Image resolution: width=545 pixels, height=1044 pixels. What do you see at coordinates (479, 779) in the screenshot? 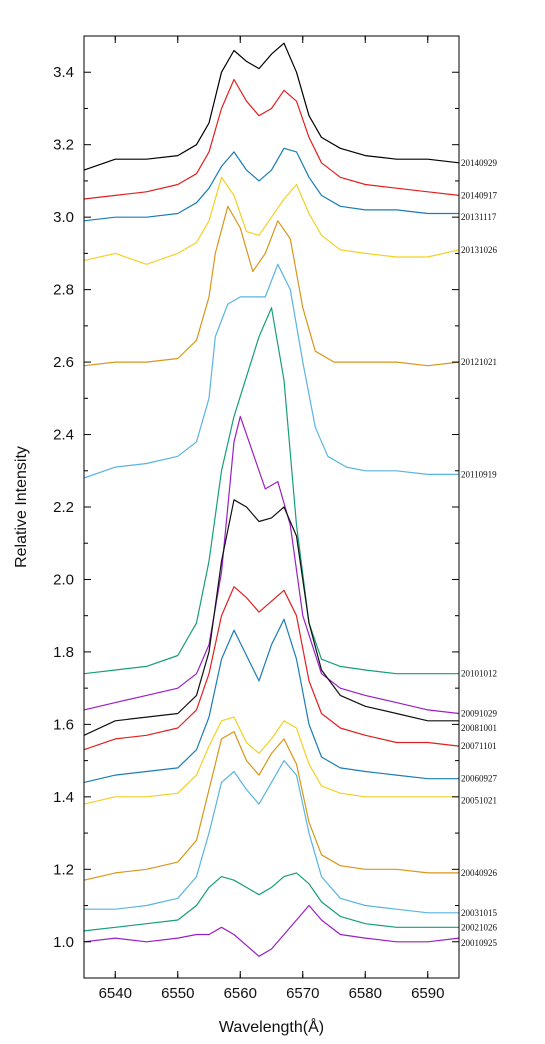
I see `series-label-20060927: 20060927` at bounding box center [479, 779].